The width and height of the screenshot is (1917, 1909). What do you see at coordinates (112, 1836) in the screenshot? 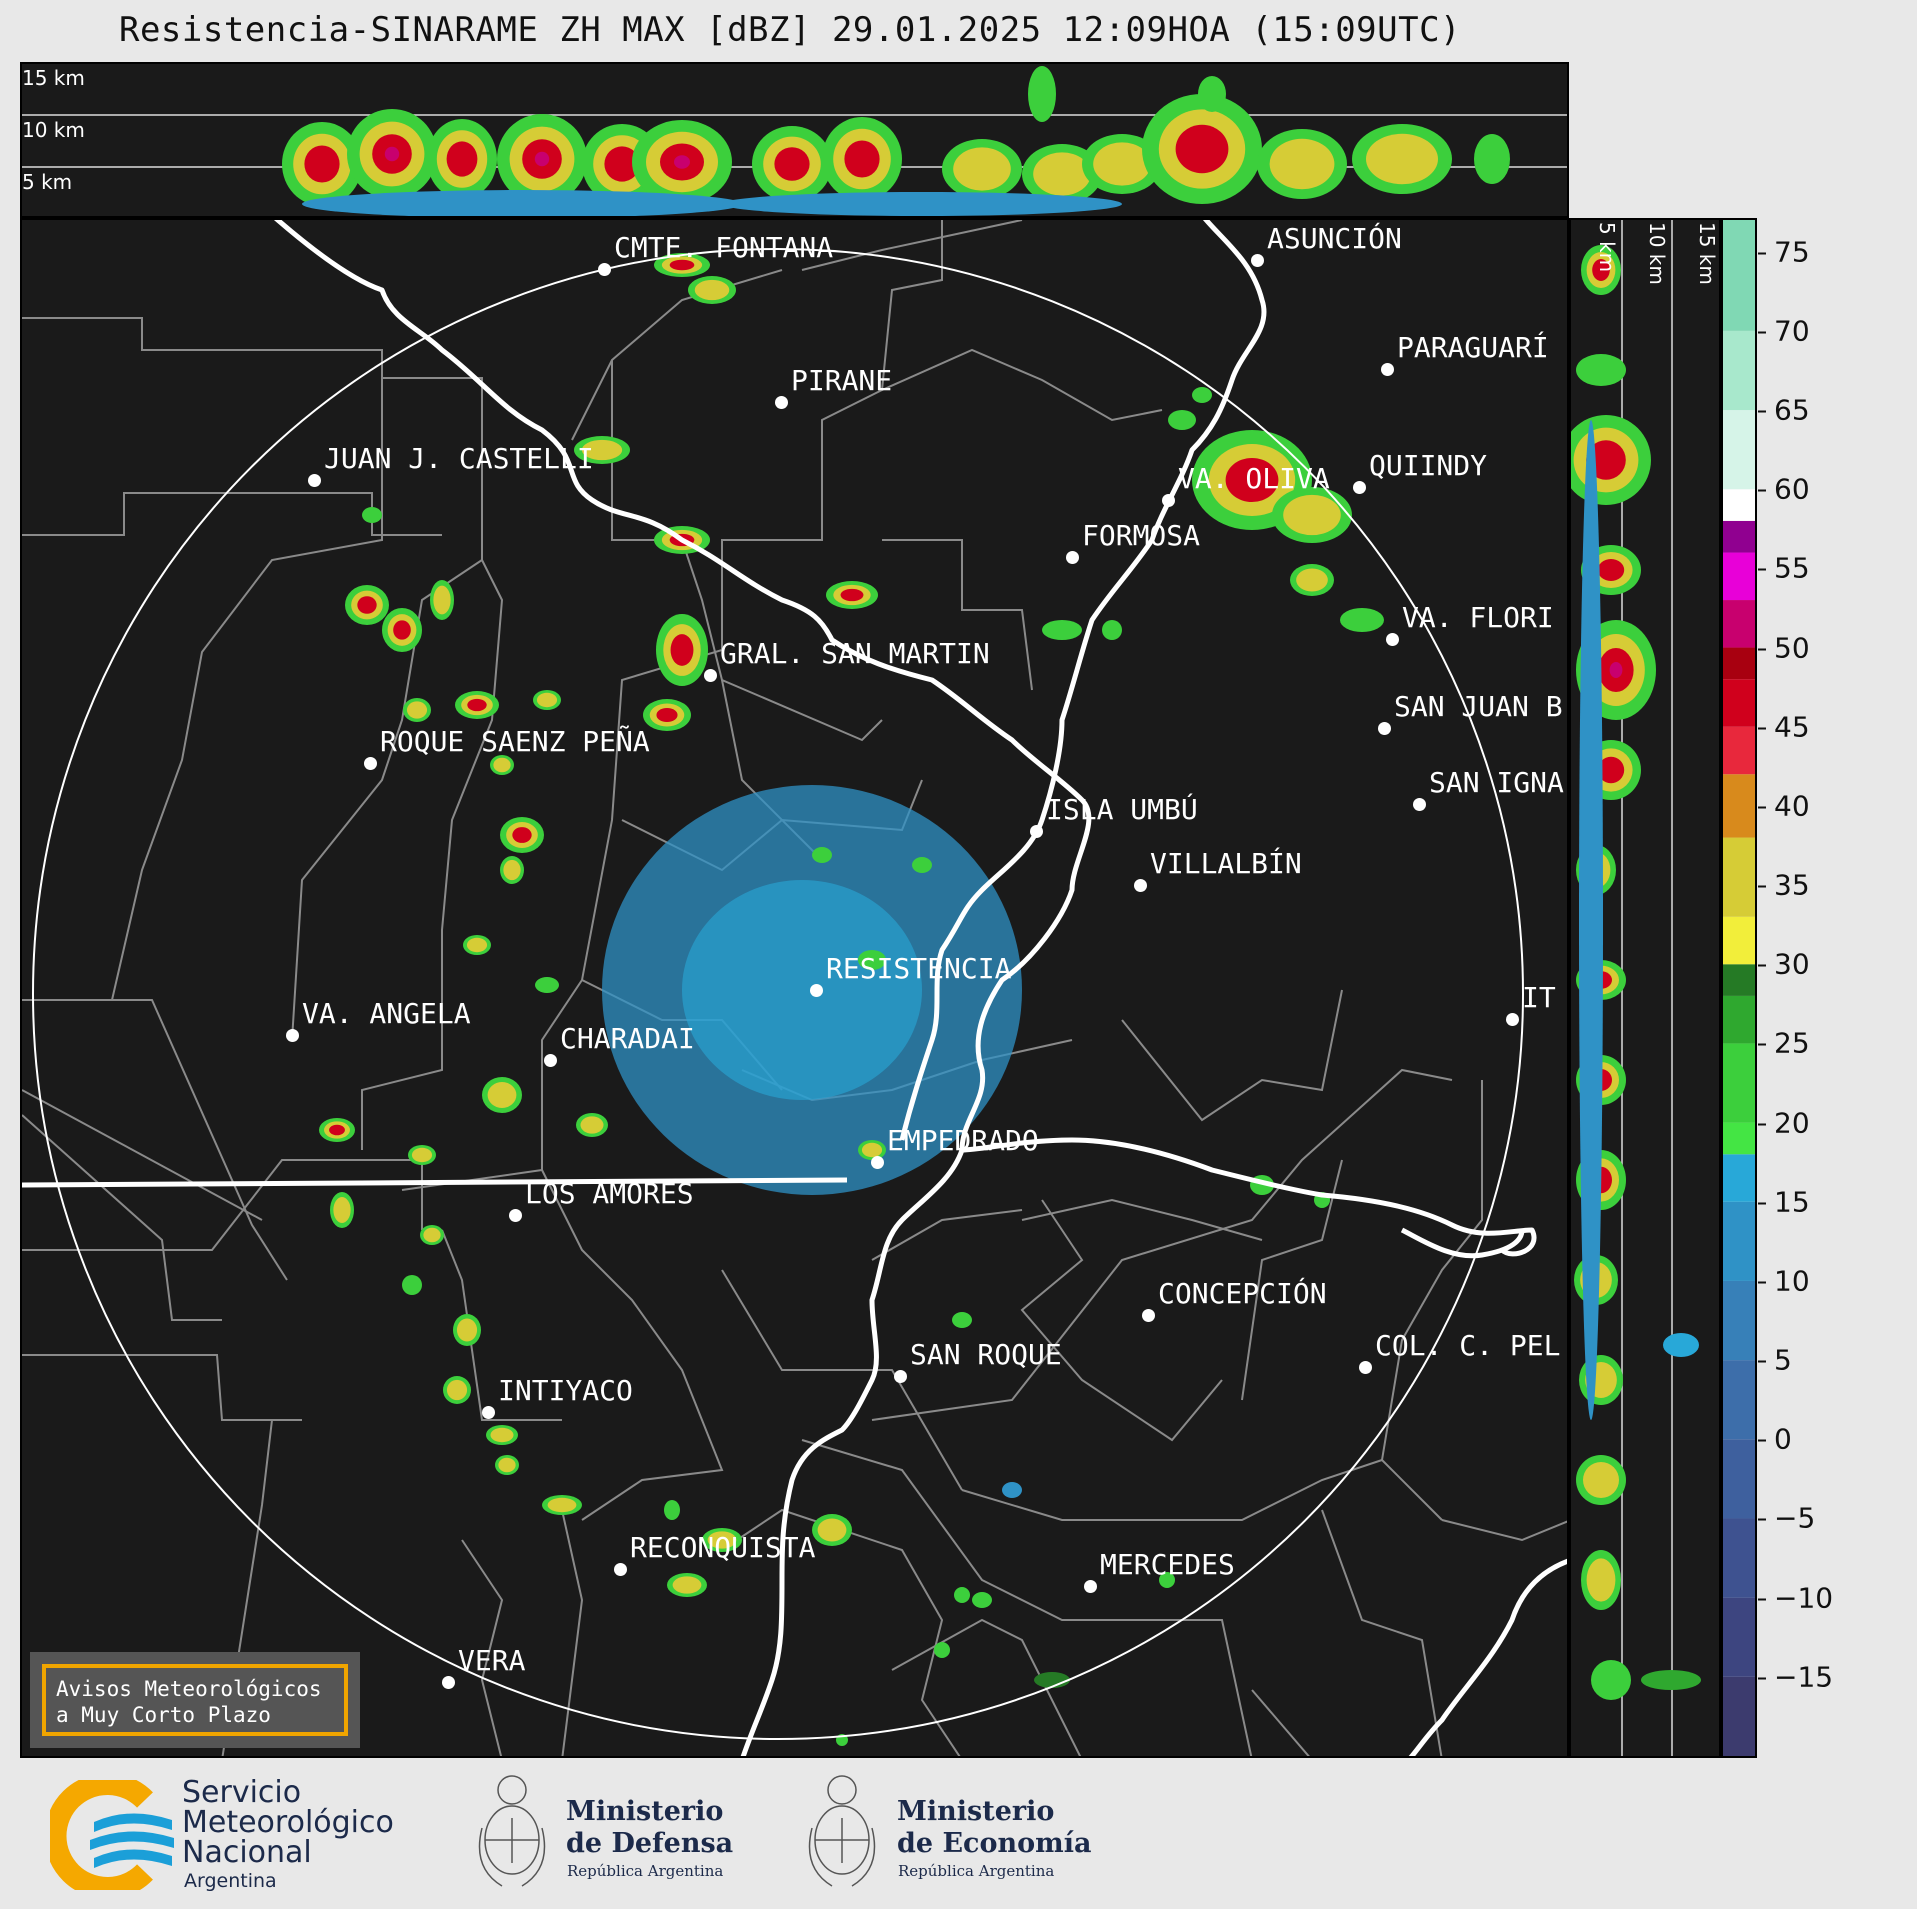
I see `smn-logo` at bounding box center [112, 1836].